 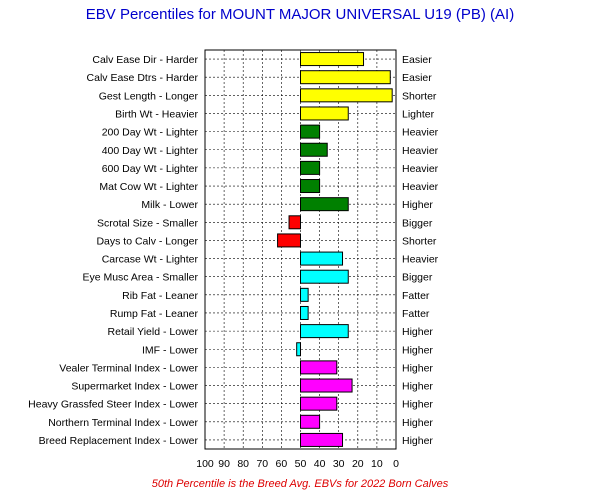 I want to click on row-label: Birth Wt - Heavier, so click(x=156, y=114).